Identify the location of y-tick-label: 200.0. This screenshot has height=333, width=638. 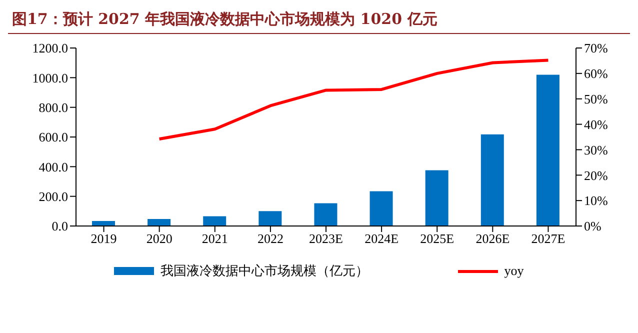
(53, 196).